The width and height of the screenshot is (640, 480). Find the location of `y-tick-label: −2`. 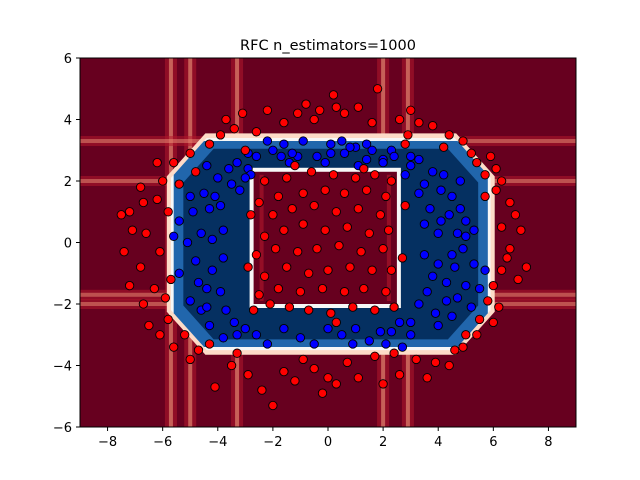

y-tick-label: −2 is located at coordinates (62, 305).